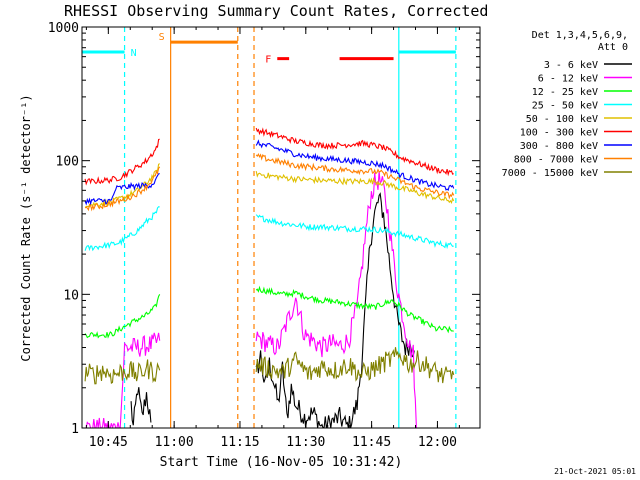  I want to click on legend-entry-300-800-kev: 300 - 800 keV, so click(559, 146).